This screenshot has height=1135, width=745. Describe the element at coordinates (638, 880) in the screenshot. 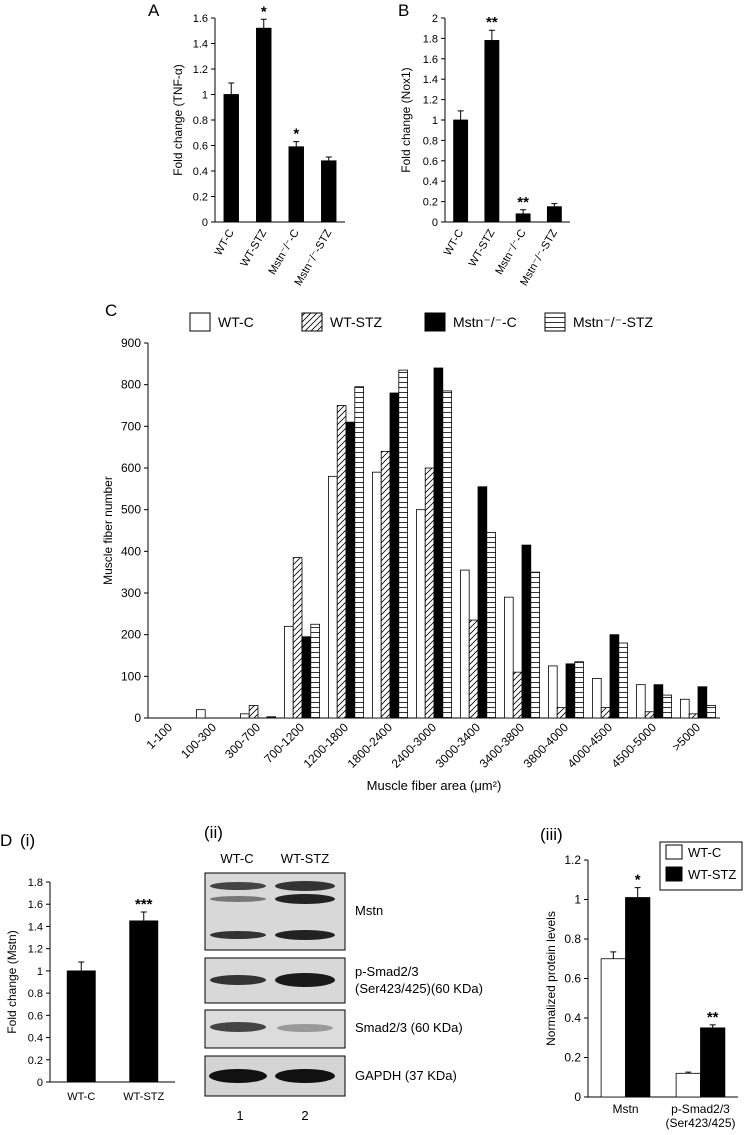

I see `significance-label: *` at that location.